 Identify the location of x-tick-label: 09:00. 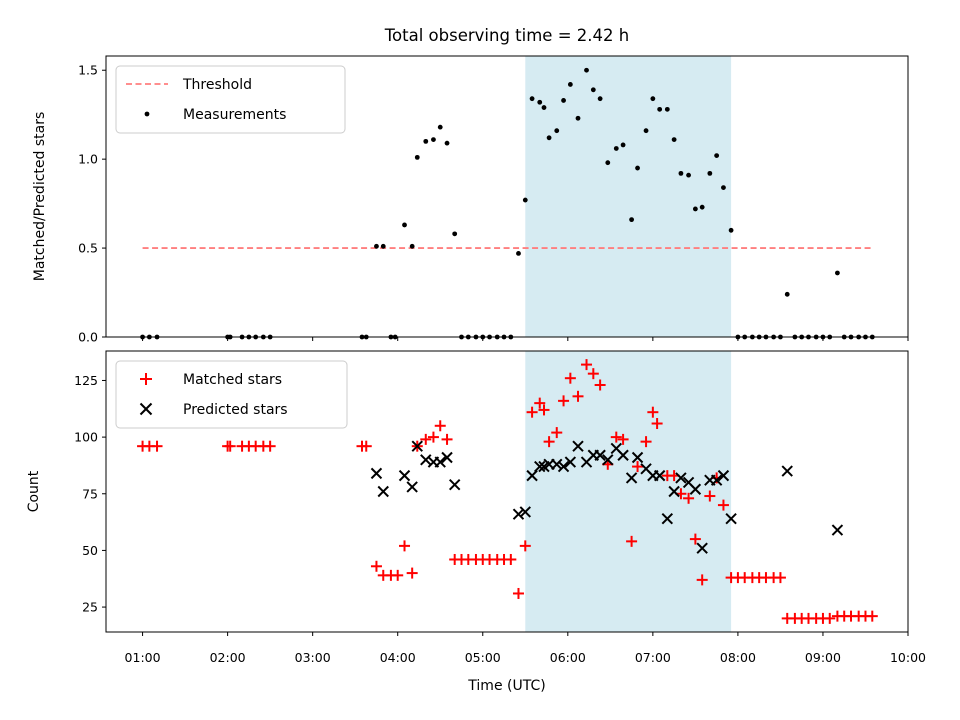
(823, 657).